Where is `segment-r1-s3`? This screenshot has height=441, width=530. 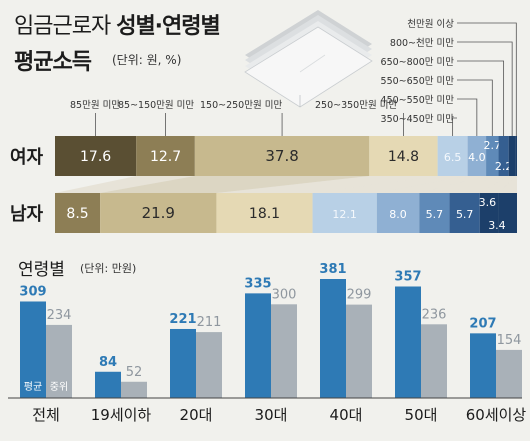 segment-r1-s3 is located at coordinates (264, 213).